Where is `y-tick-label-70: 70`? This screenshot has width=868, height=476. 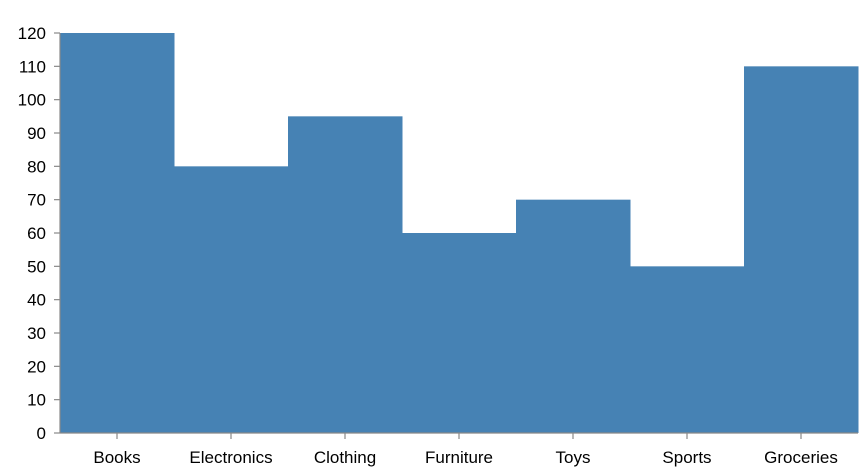
y-tick-label-70: 70 is located at coordinates (36, 200).